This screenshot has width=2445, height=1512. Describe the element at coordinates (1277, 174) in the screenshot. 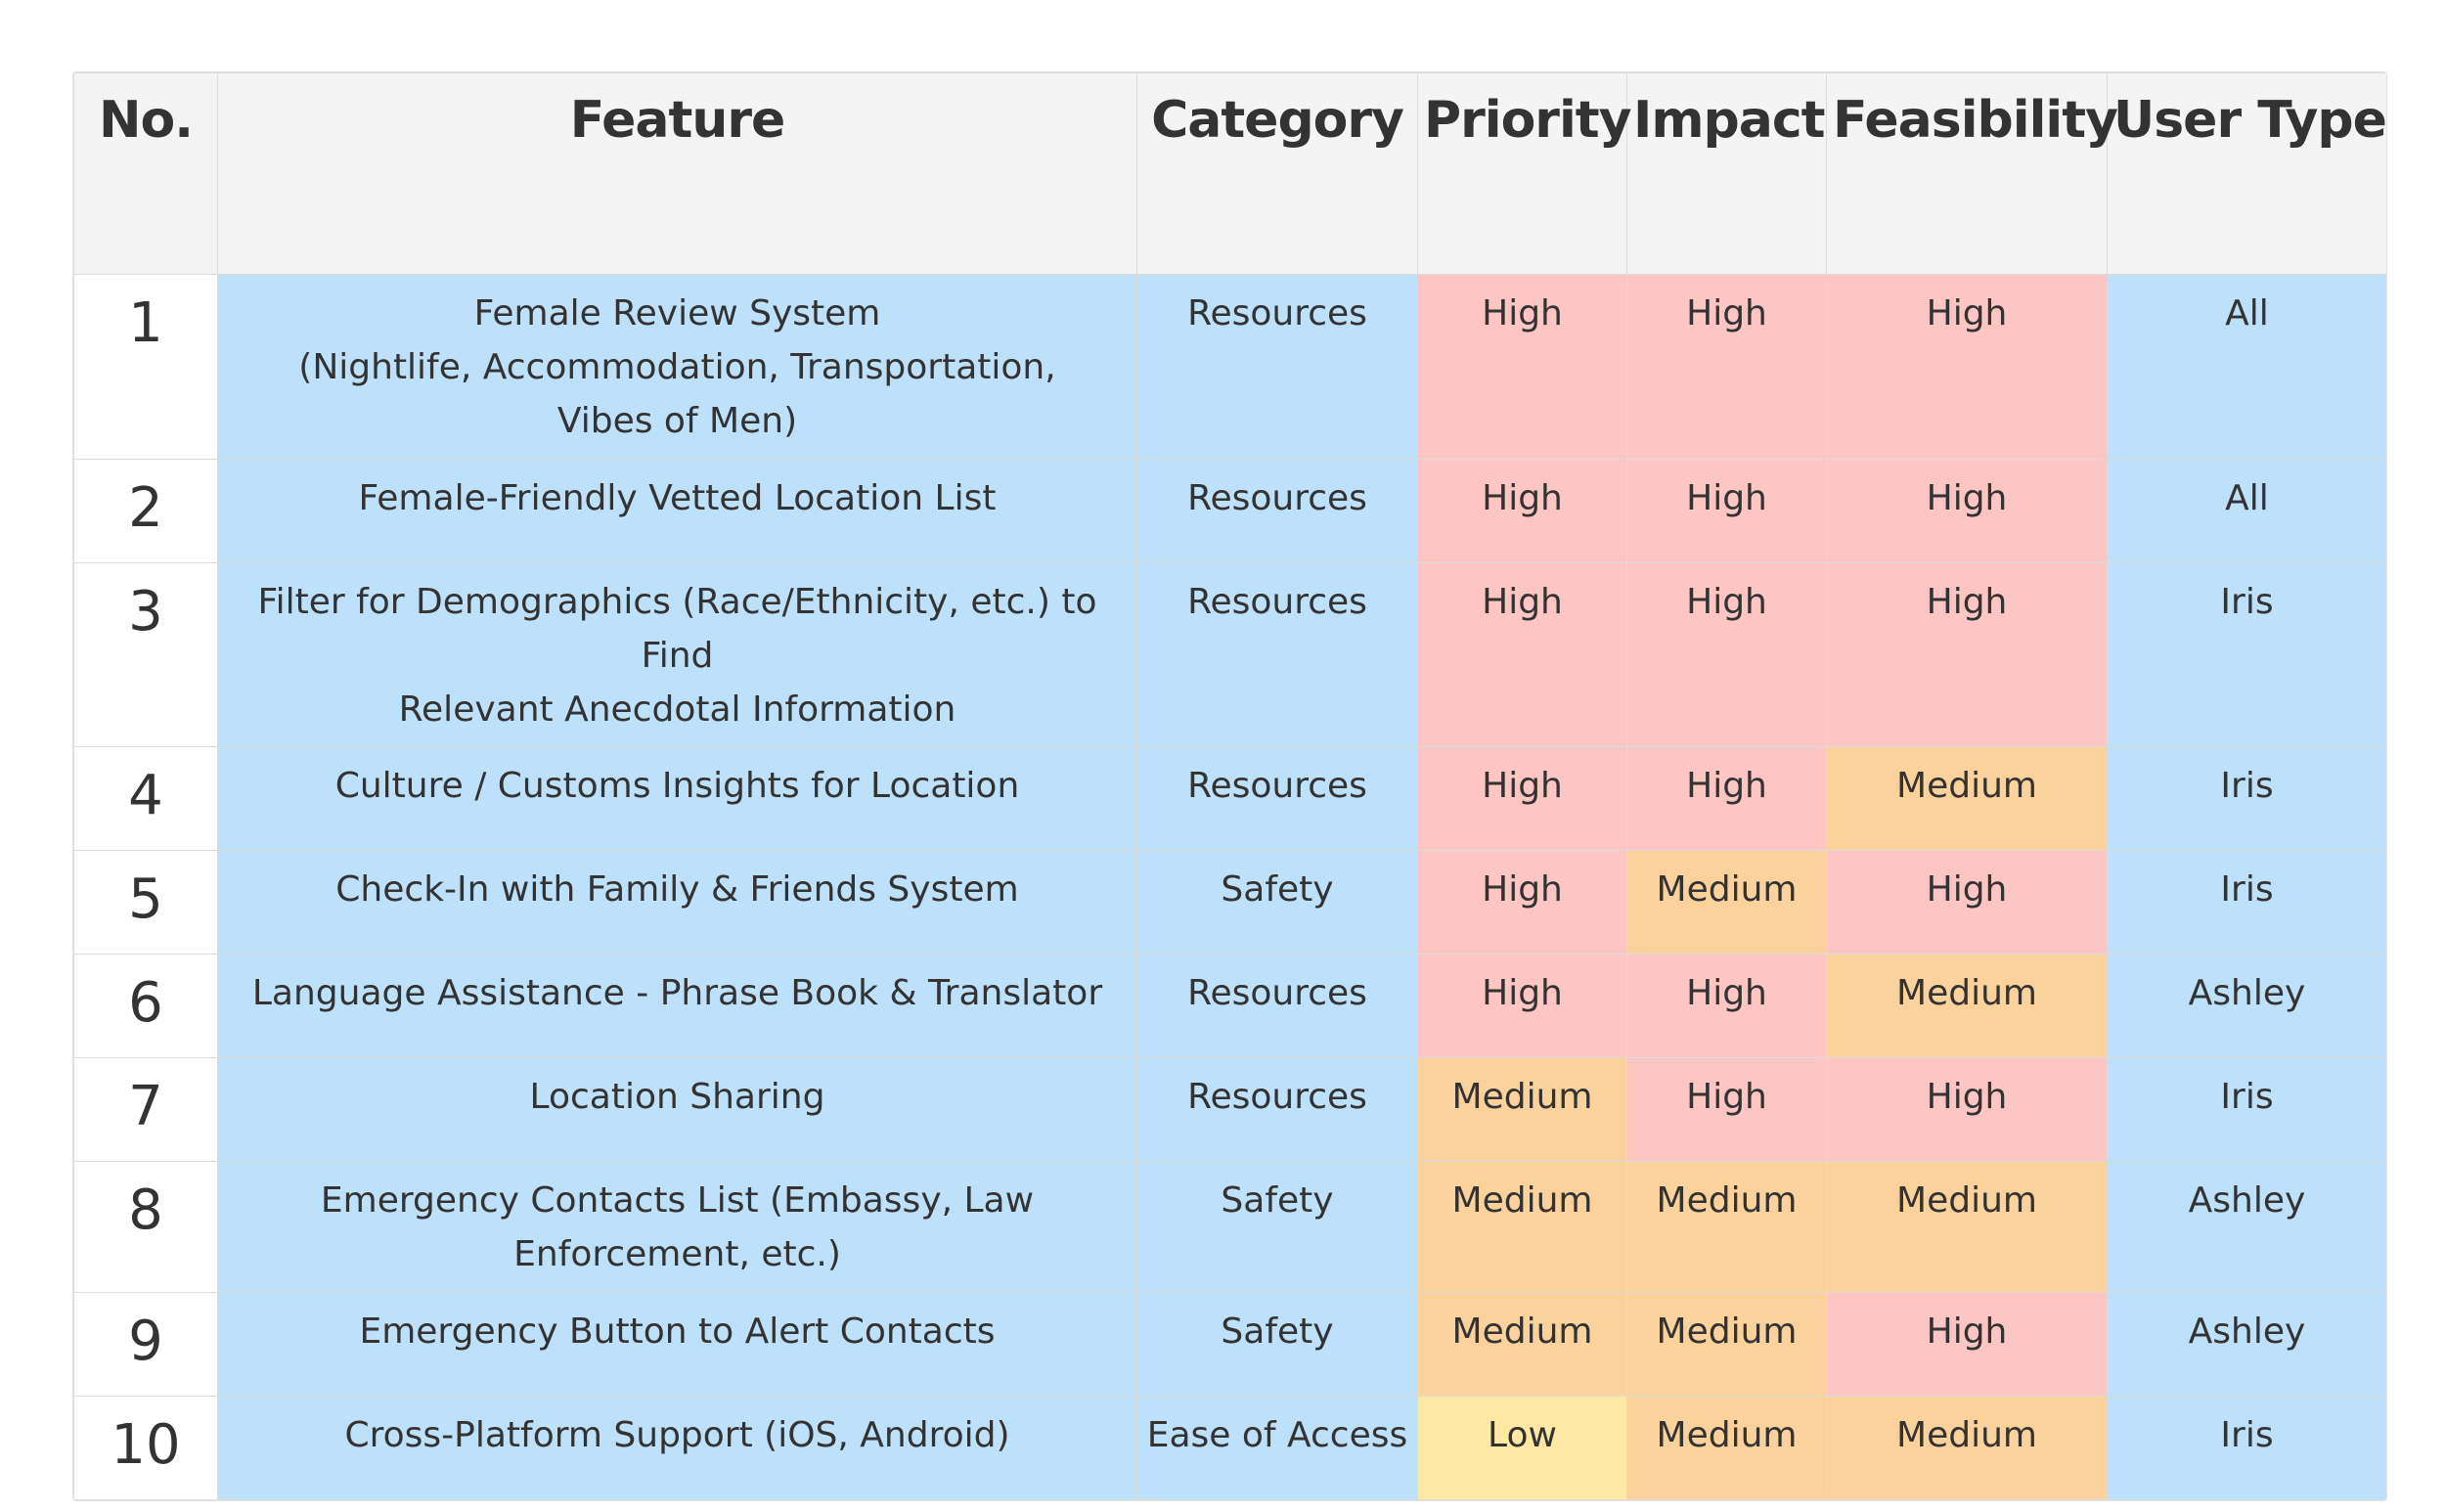

I see `header-category: Category` at that location.